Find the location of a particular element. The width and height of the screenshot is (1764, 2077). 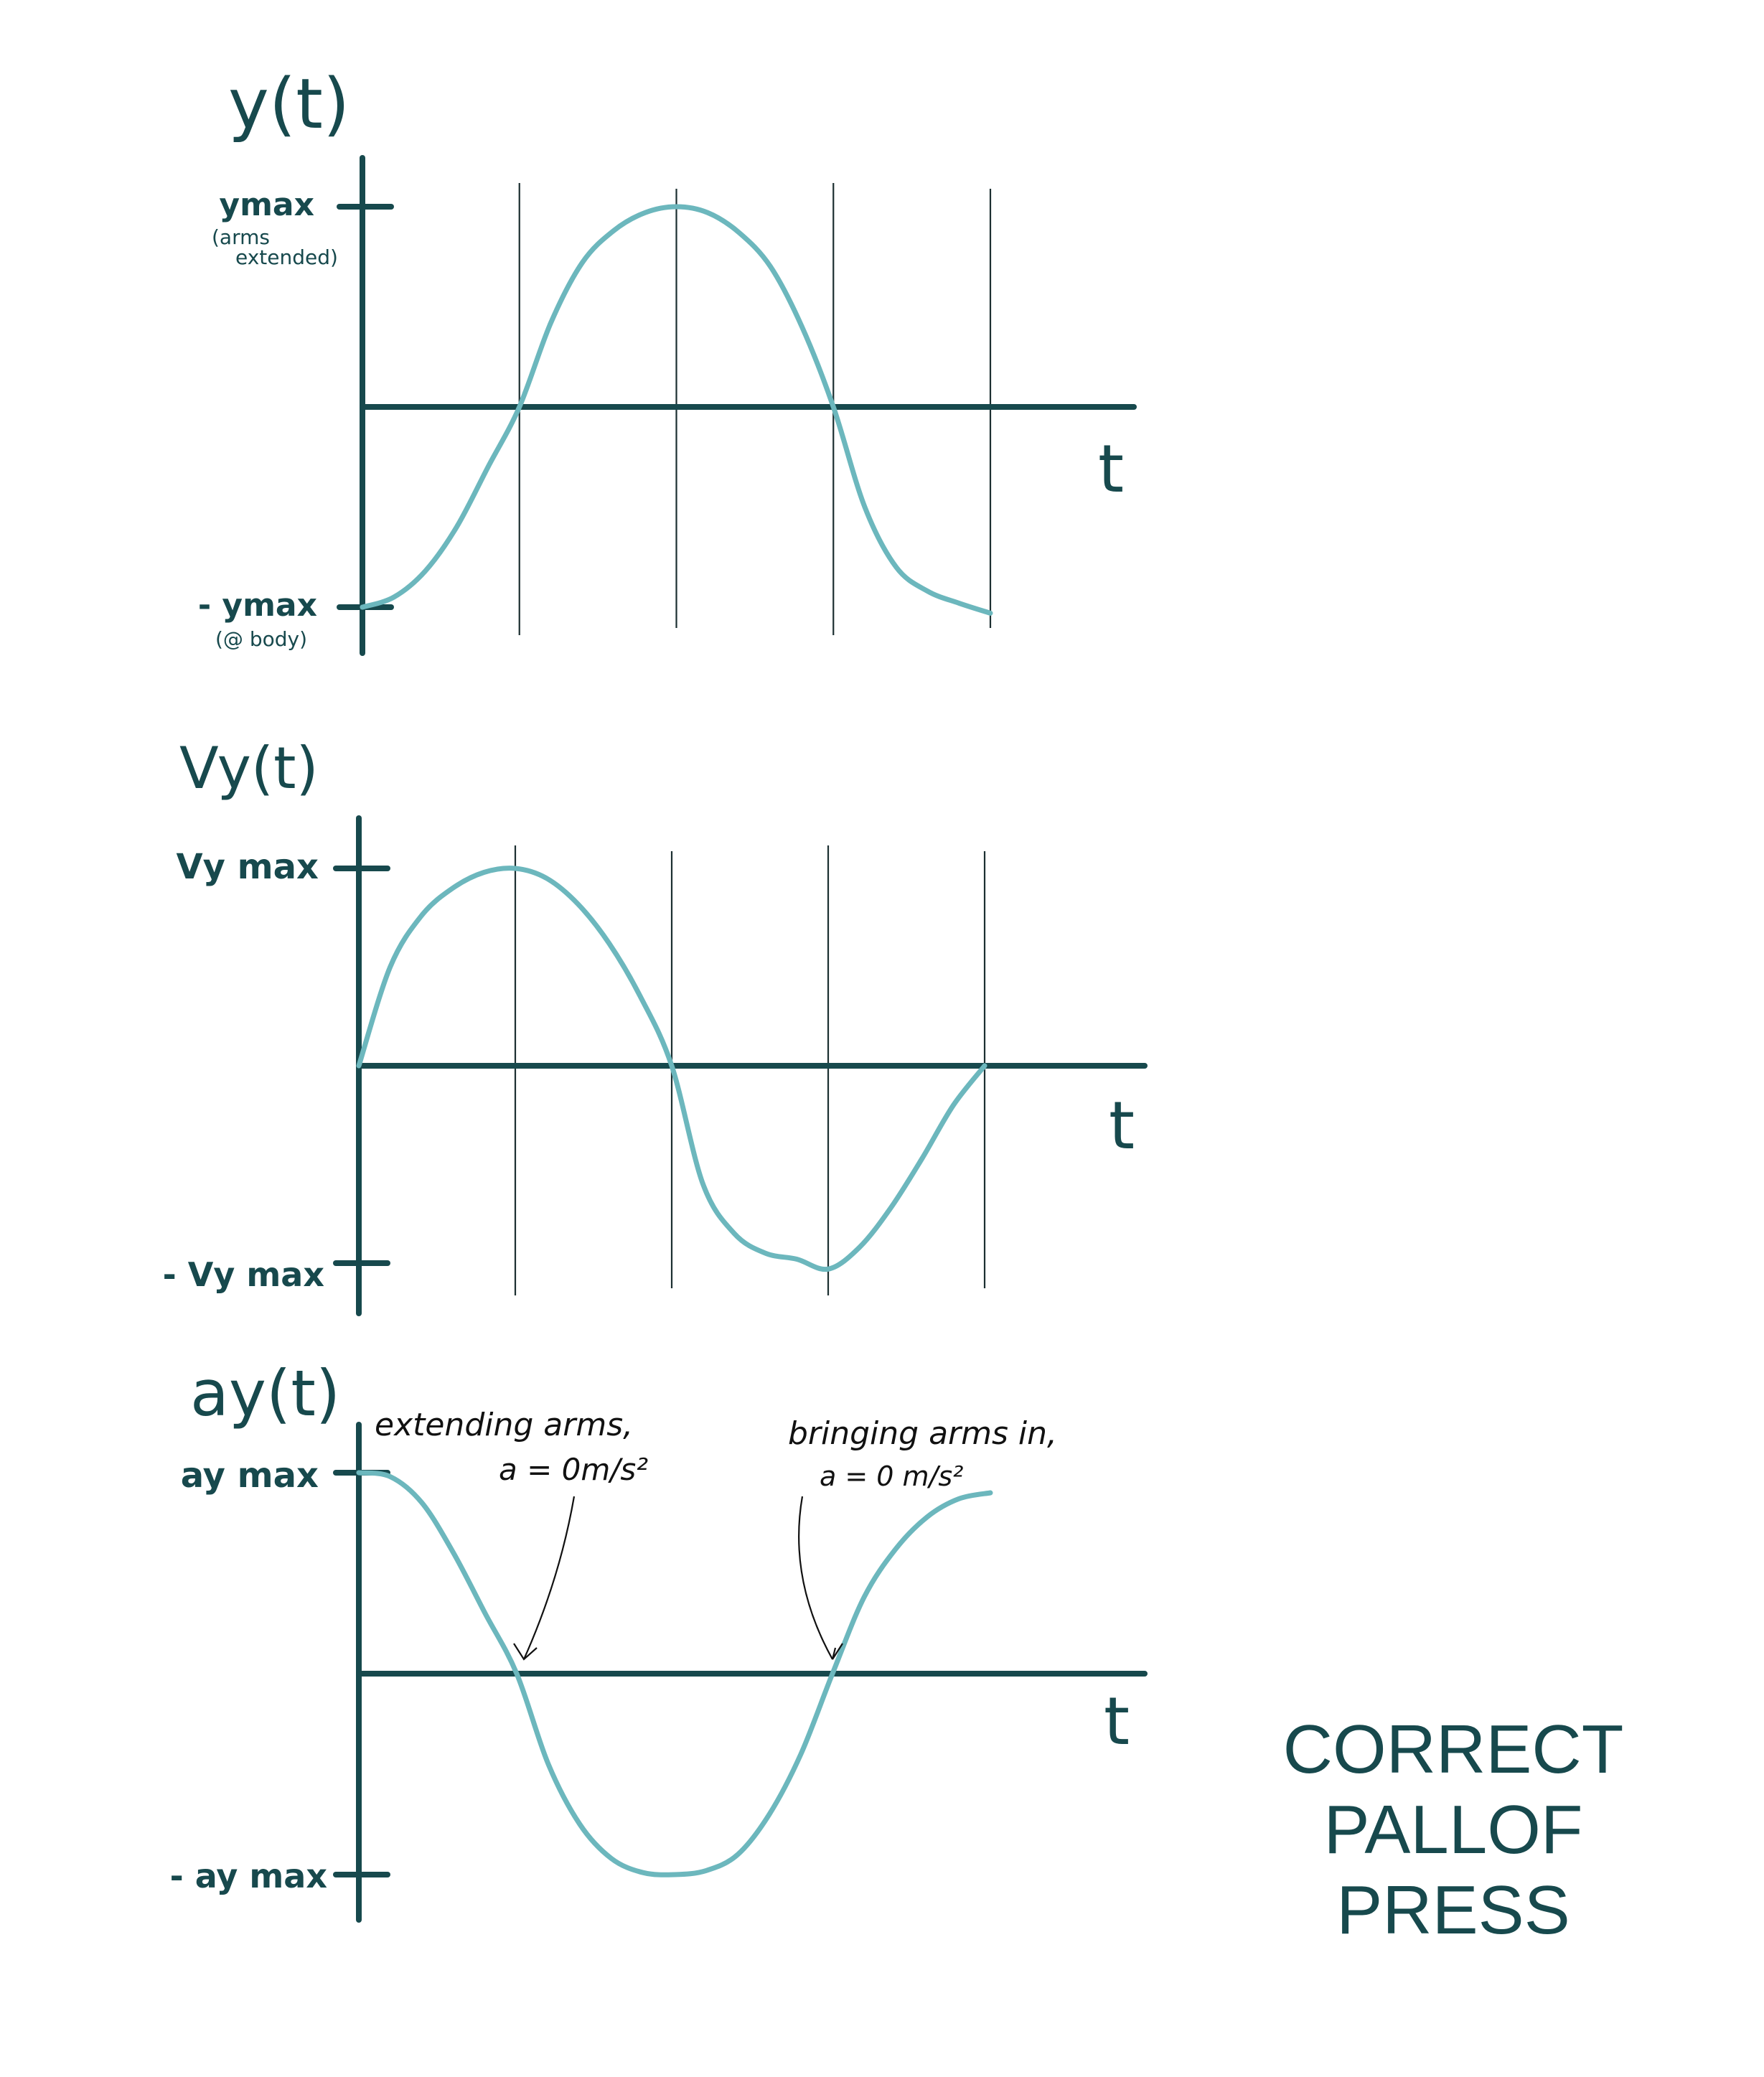

title-line-1: CORRECT is located at coordinates (1453, 1750).